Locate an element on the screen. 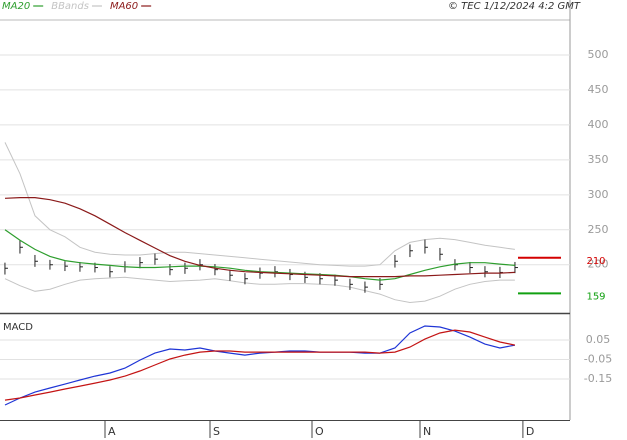 The height and width of the screenshot is (440, 627). legend-label: MA60 is located at coordinates (124, 6).